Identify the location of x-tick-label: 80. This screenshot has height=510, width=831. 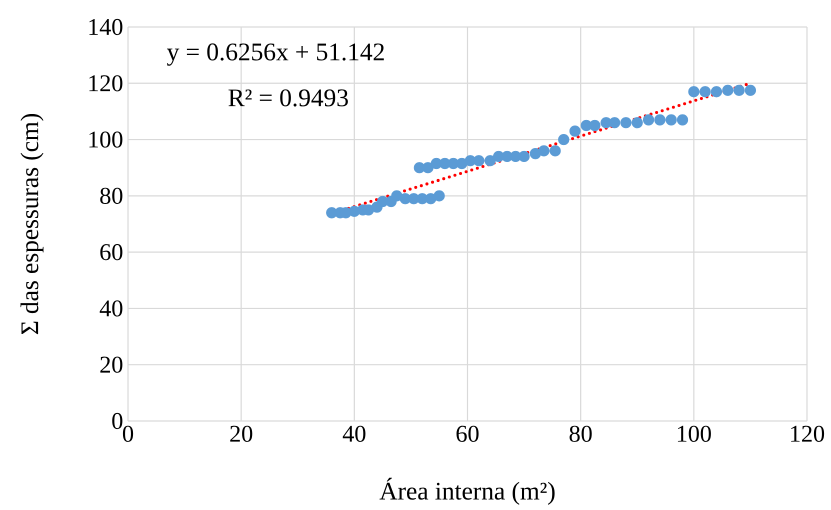
(581, 434).